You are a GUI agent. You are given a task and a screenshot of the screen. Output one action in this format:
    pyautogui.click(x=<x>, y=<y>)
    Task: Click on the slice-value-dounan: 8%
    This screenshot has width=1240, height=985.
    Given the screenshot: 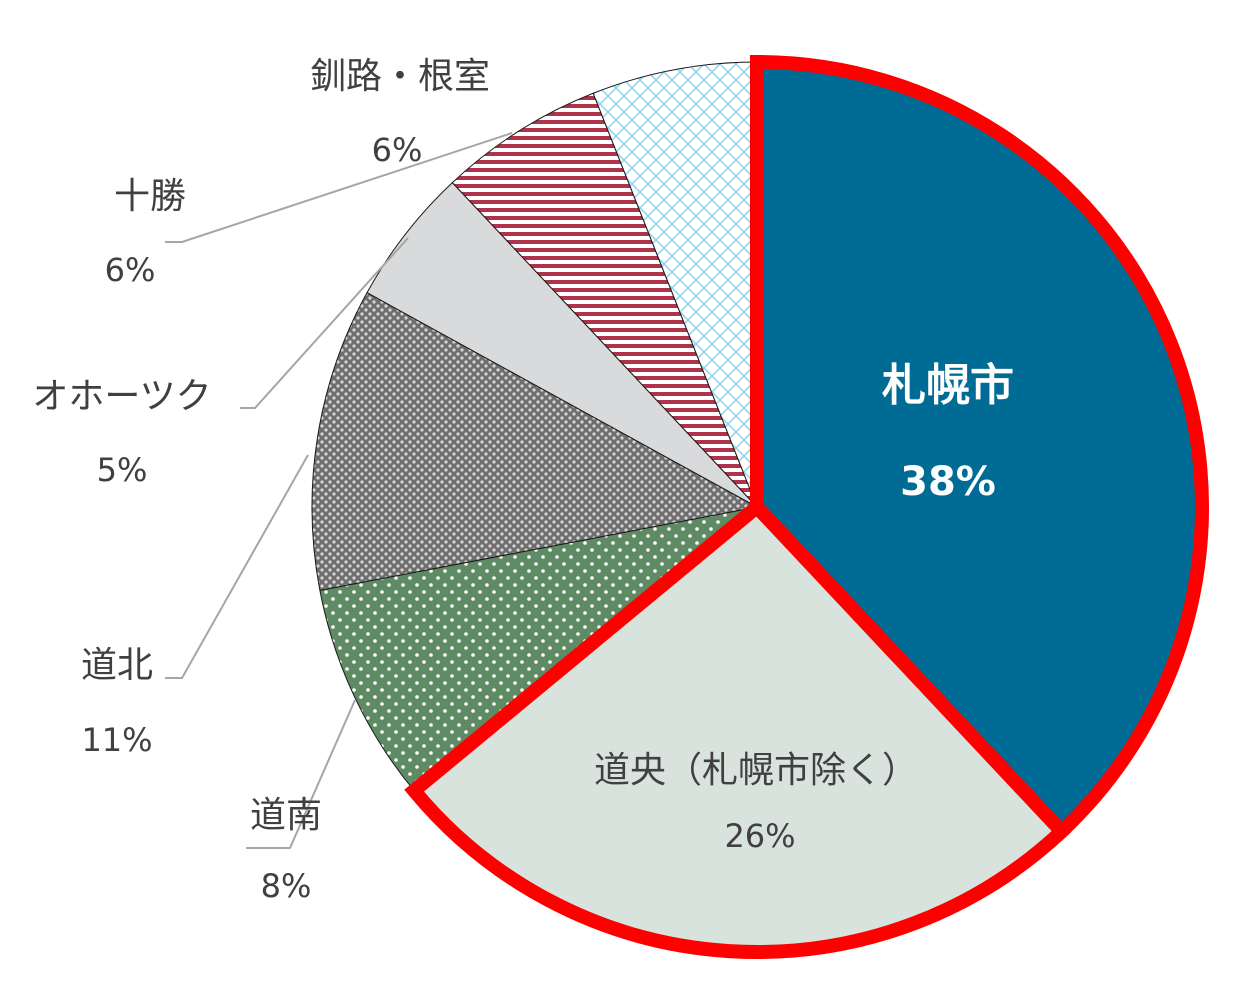 What is the action you would take?
    pyautogui.click(x=286, y=886)
    